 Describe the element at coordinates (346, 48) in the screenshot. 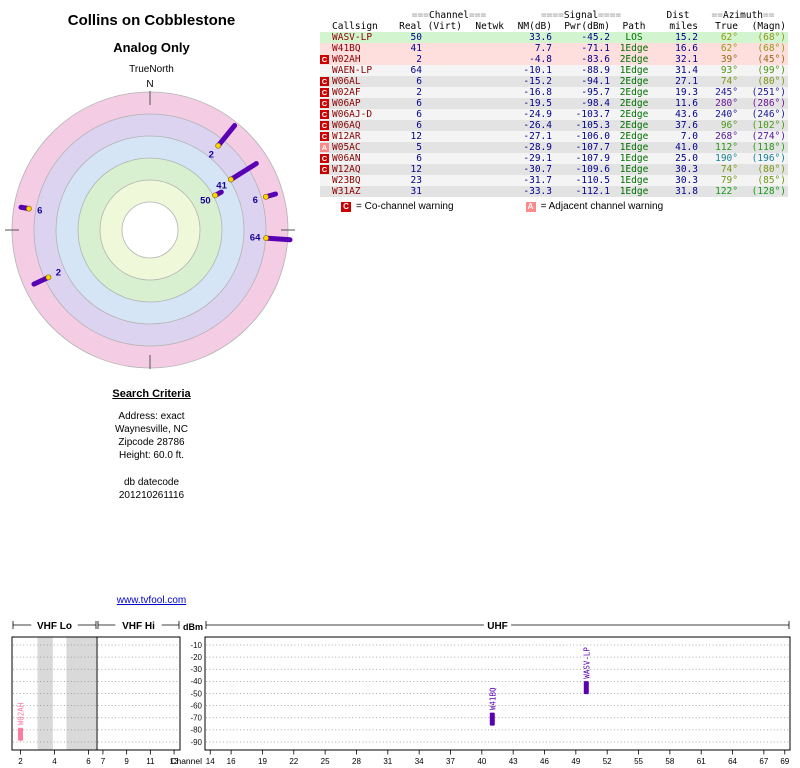

I see `cell-callsign: W41BQ` at that location.